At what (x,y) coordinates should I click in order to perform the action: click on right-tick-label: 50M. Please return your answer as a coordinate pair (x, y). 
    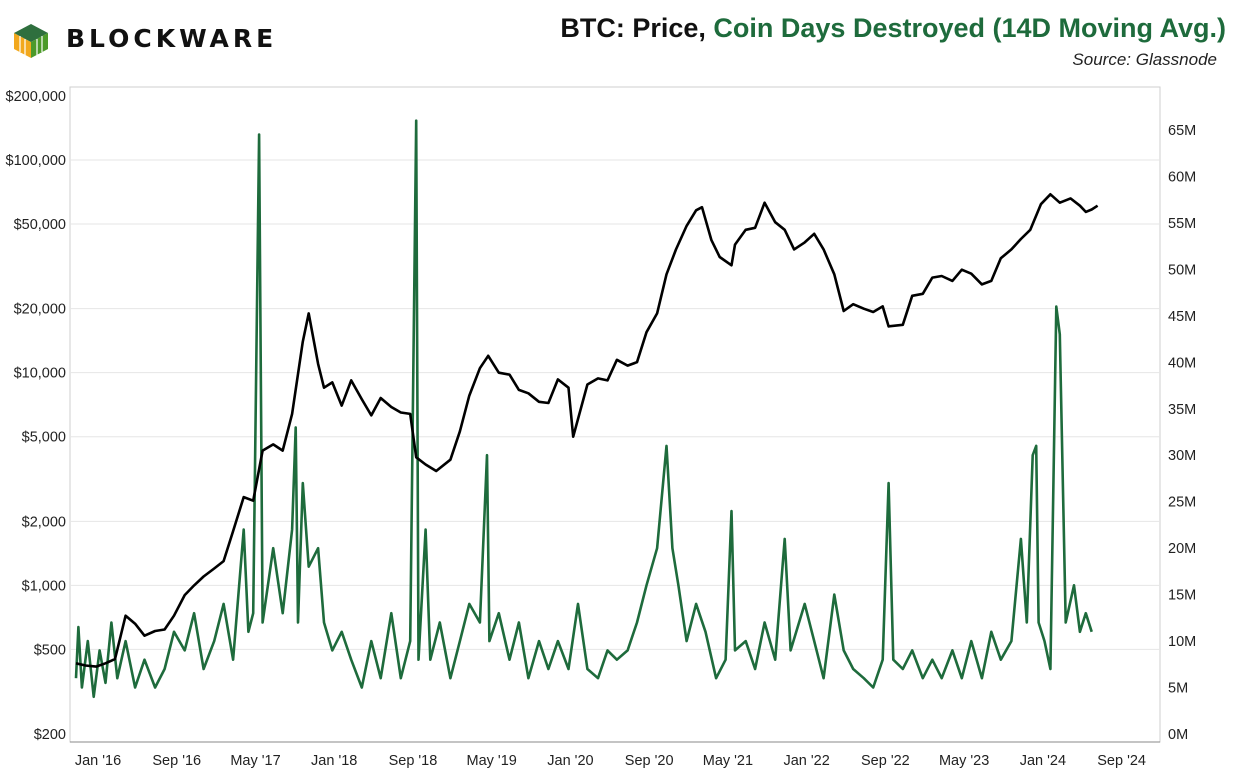
    Looking at the image, I should click on (1182, 270).